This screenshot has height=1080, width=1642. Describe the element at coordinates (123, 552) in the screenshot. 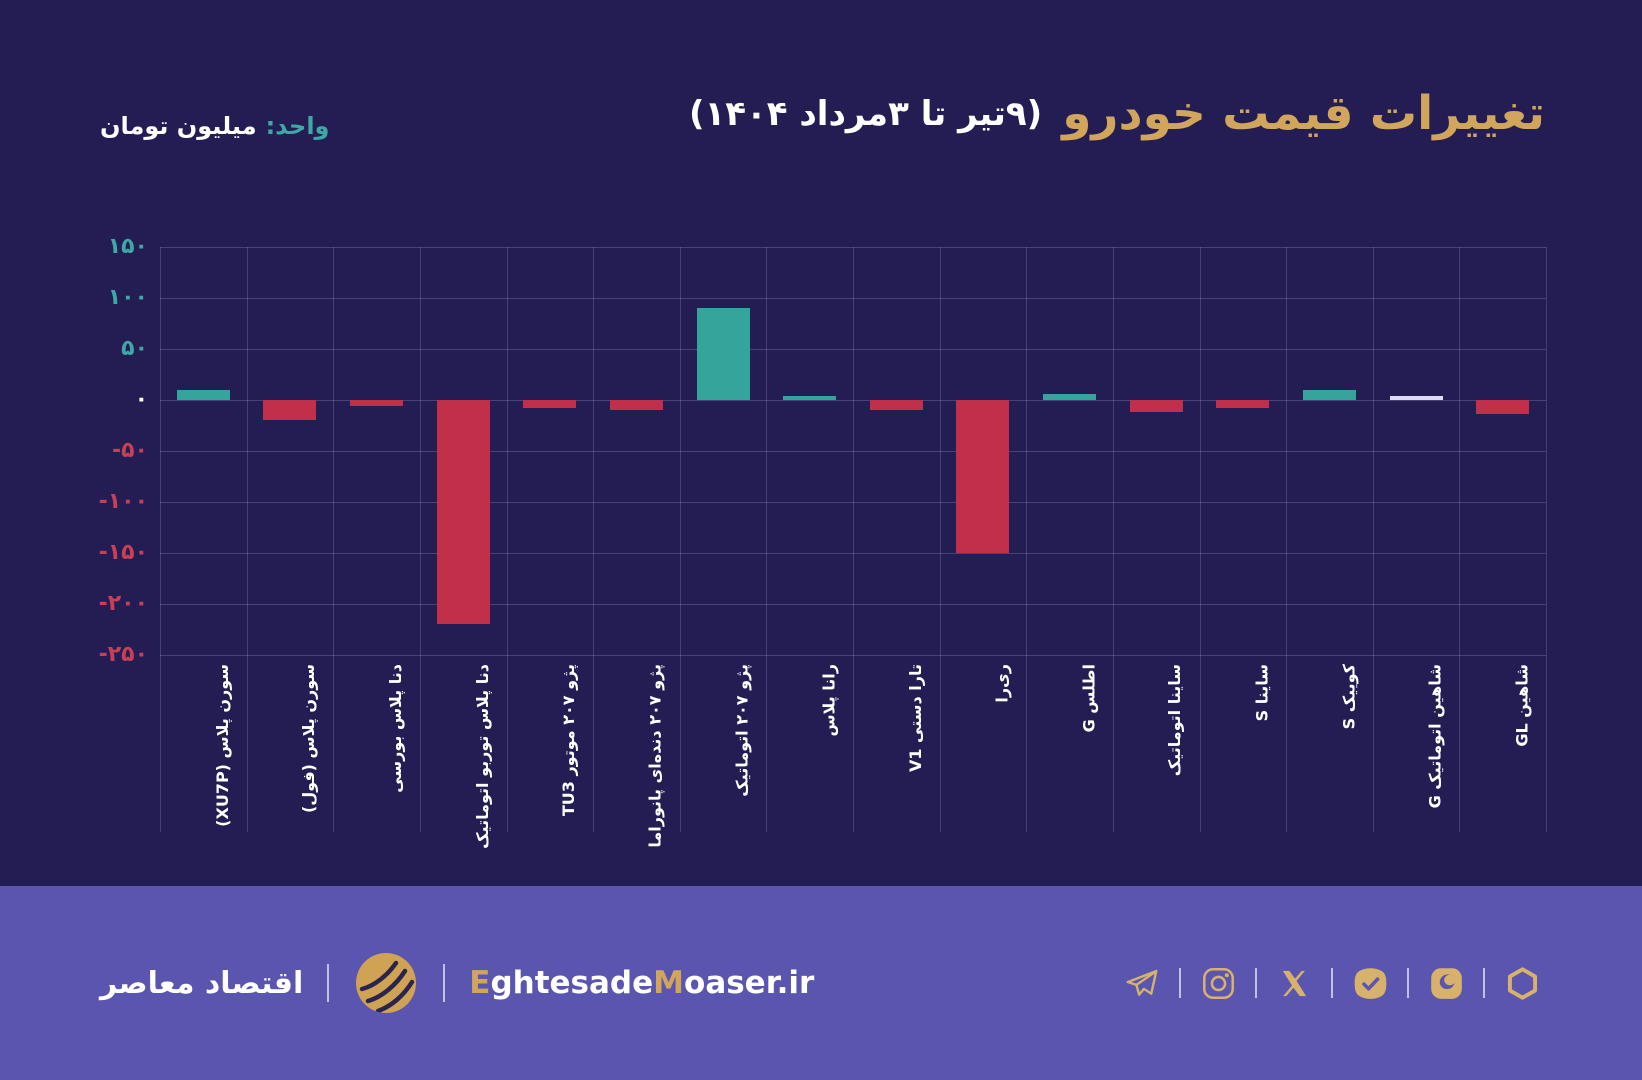

I see `y-tick-label: -۱۵۰` at that location.